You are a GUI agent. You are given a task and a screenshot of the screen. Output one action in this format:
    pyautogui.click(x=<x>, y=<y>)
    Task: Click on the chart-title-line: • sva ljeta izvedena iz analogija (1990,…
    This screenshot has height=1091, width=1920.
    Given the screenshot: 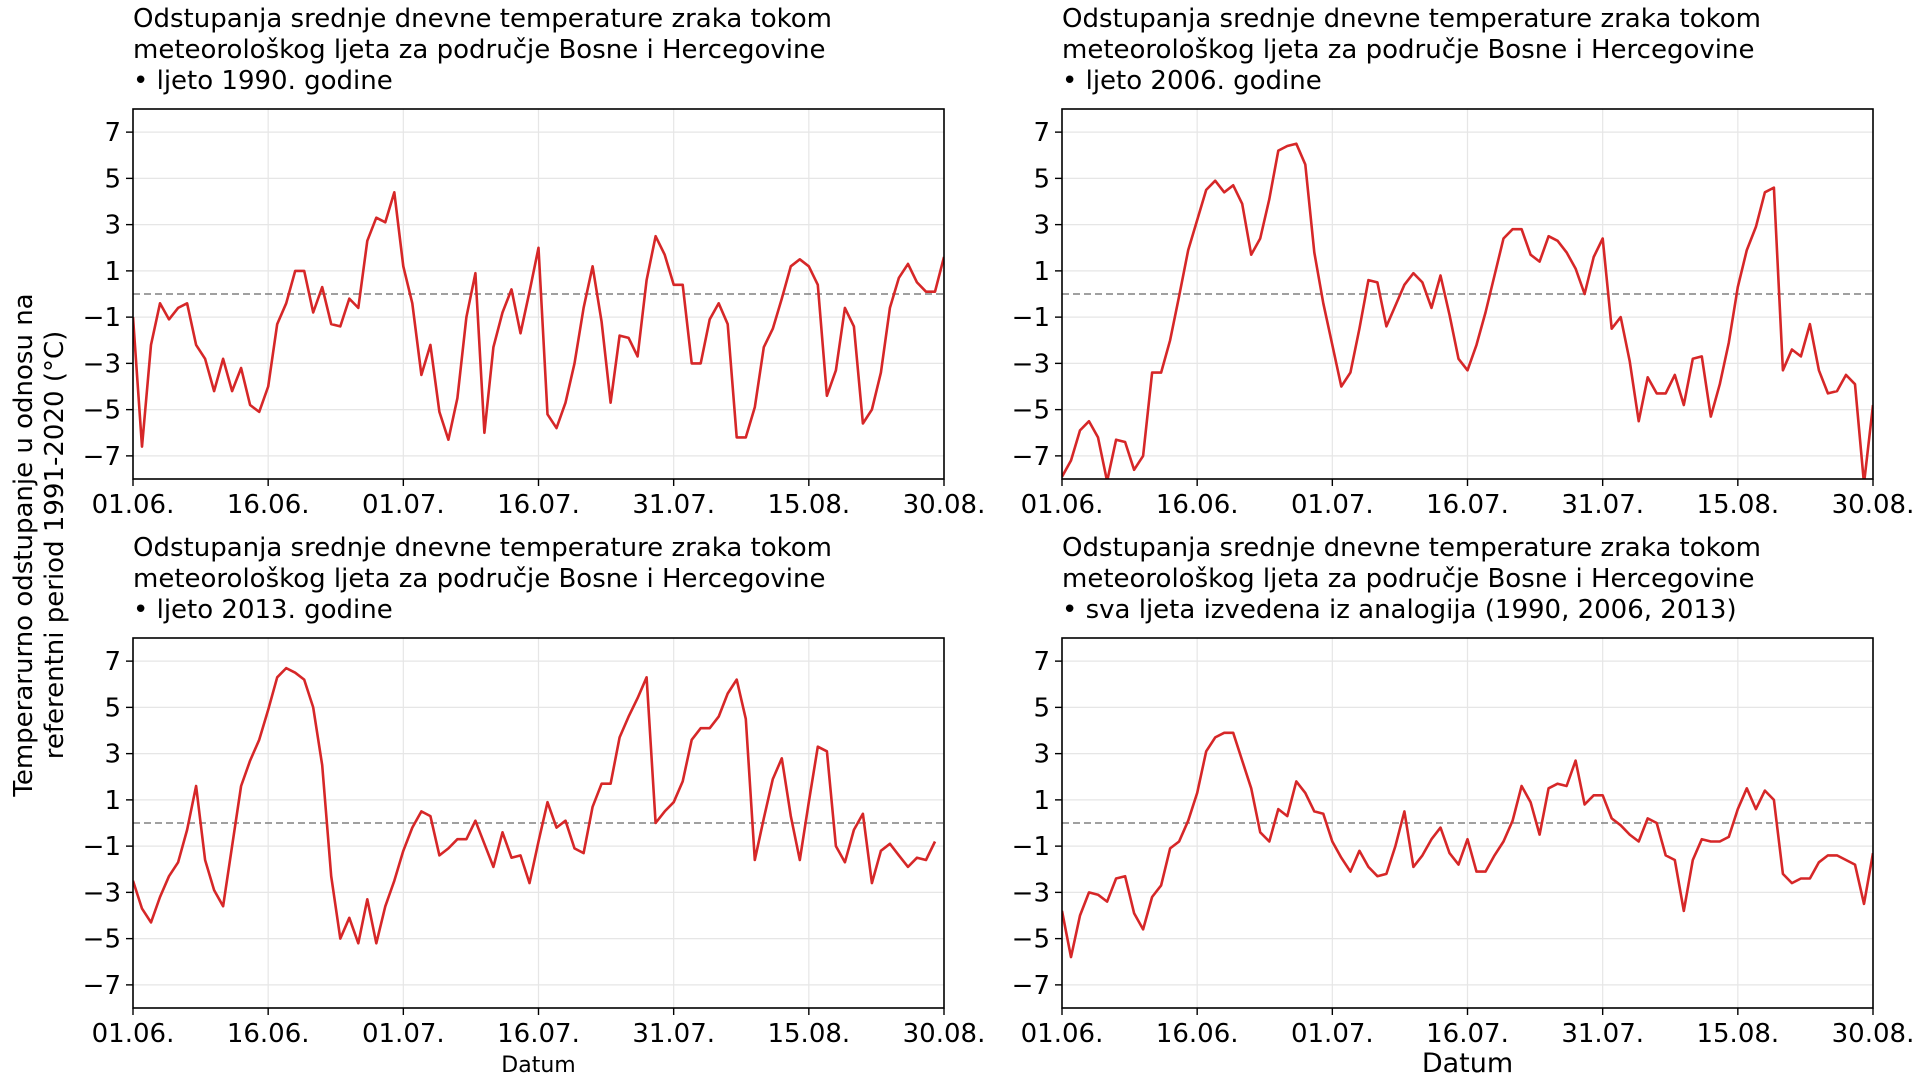 What is the action you would take?
    pyautogui.click(x=1399, y=610)
    